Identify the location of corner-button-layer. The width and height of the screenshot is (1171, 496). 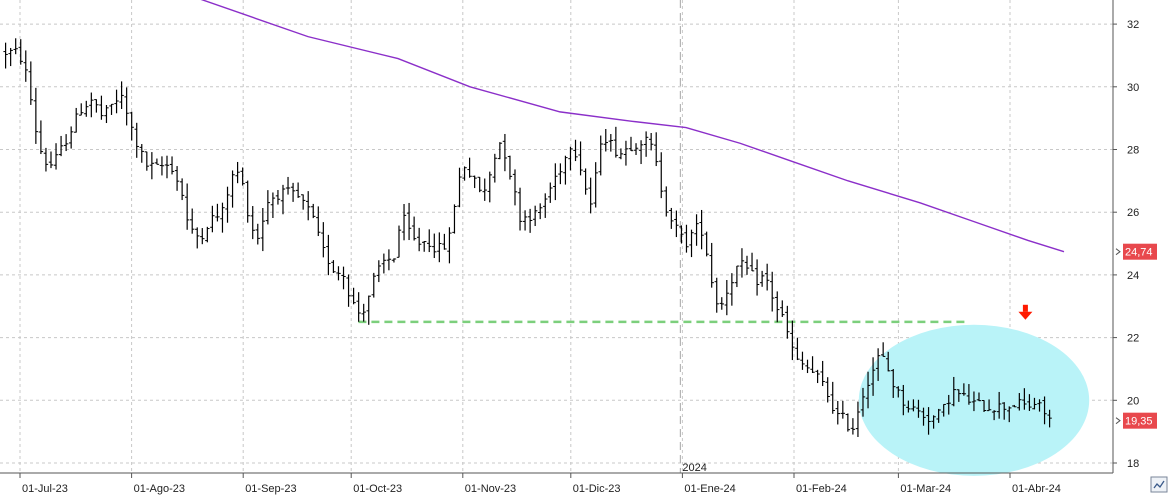
(1159, 484).